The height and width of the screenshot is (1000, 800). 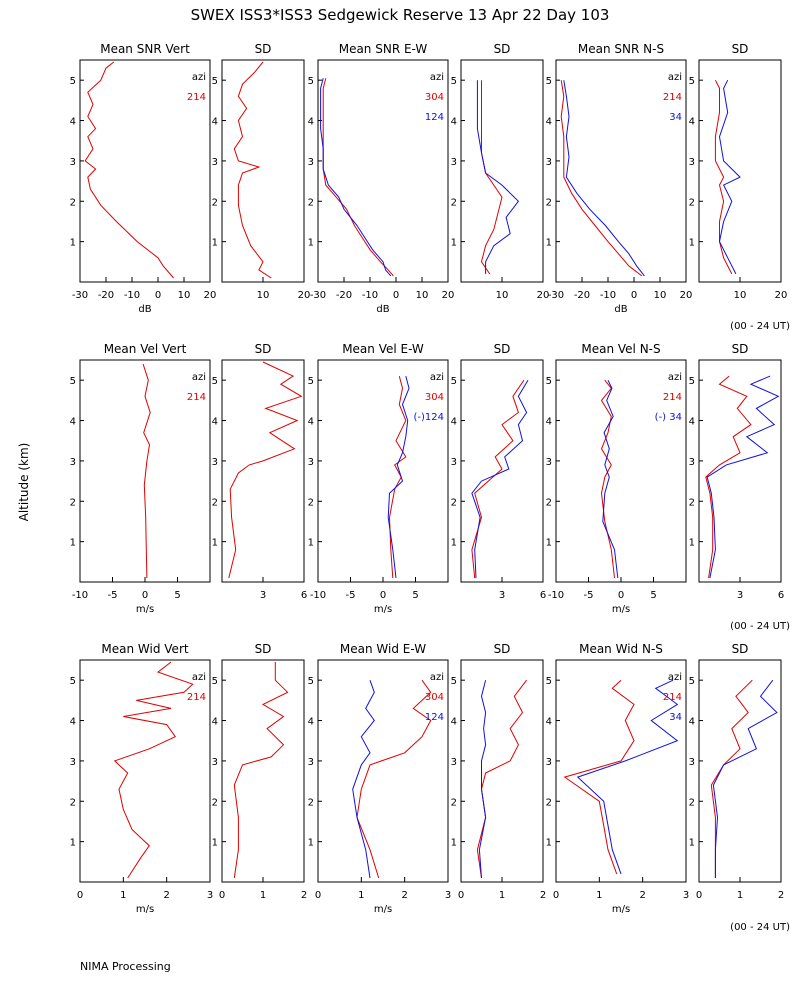 I want to click on legend-entry: 214, so click(x=672, y=97).